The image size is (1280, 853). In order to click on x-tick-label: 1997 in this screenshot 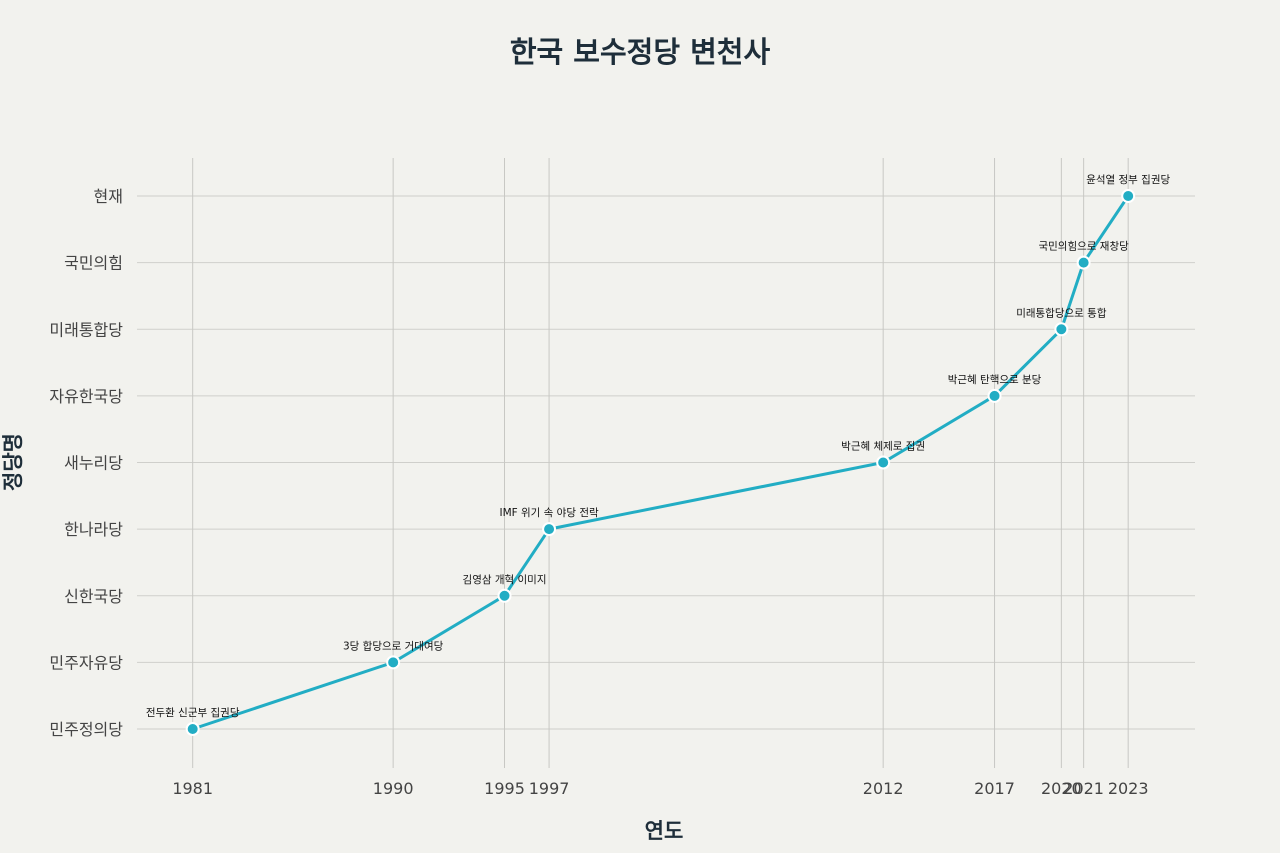, I will do `click(549, 788)`.